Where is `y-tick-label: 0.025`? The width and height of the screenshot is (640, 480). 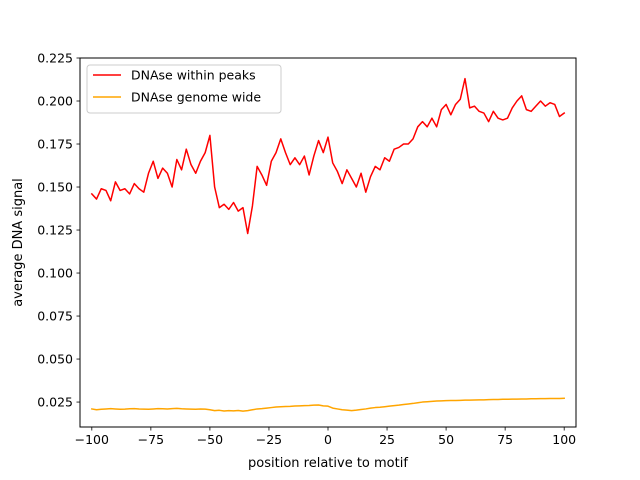 y-tick-label: 0.025 is located at coordinates (55, 402).